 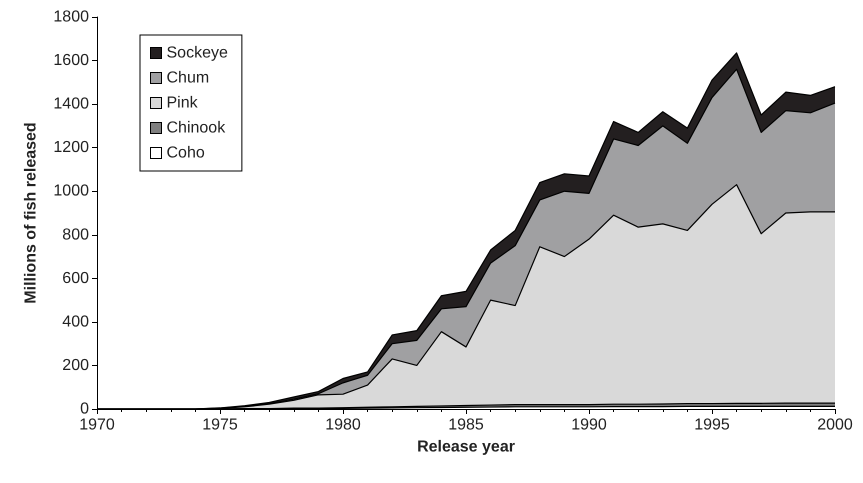 What do you see at coordinates (76, 365) in the screenshot?
I see `y-tick-label: 200` at bounding box center [76, 365].